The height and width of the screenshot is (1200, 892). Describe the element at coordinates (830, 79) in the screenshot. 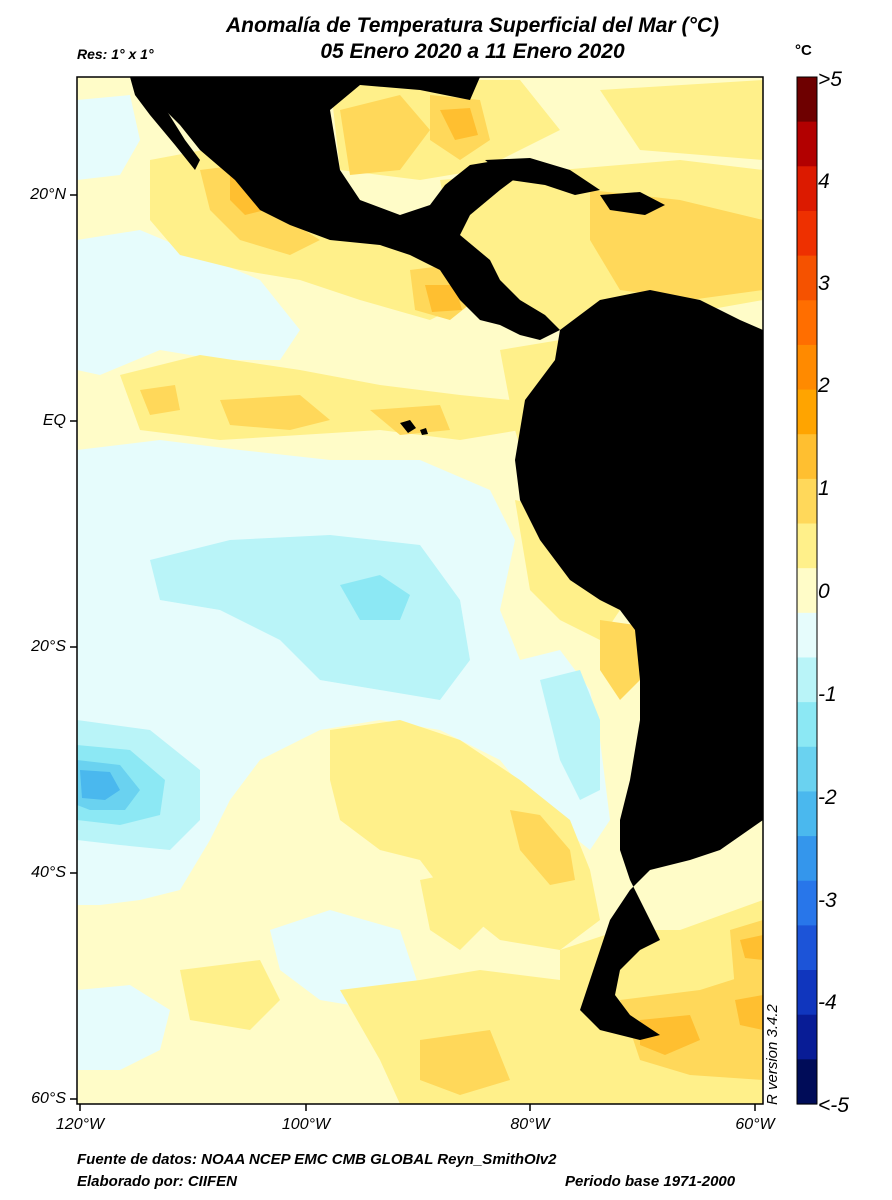

I see `colorbar-label: >5` at that location.